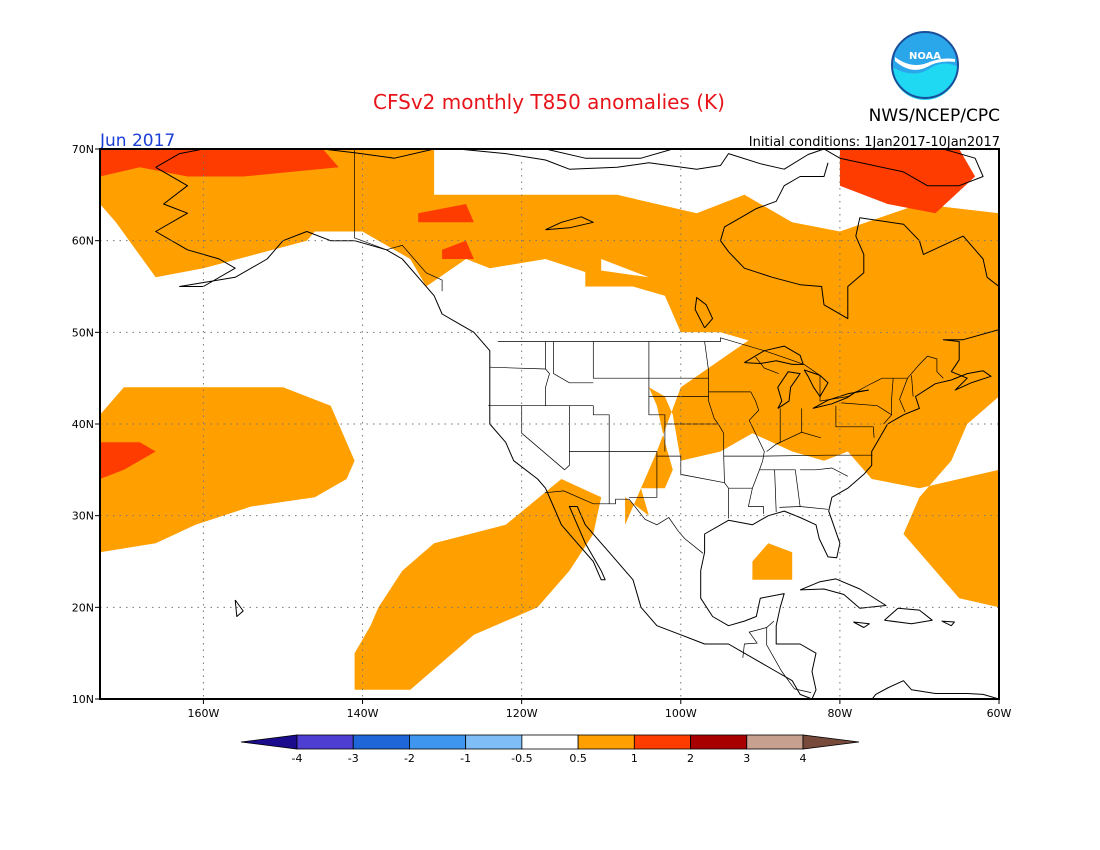 The image size is (1100, 850). I want to click on cuba, so click(843, 593).